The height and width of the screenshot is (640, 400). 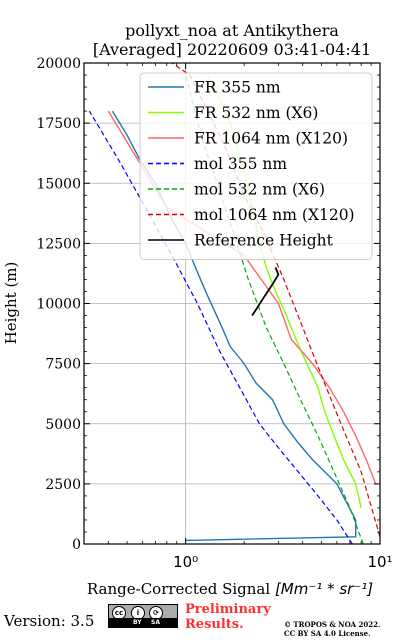 I want to click on legend-label: FR 1064 nm (X120), so click(x=271, y=139).